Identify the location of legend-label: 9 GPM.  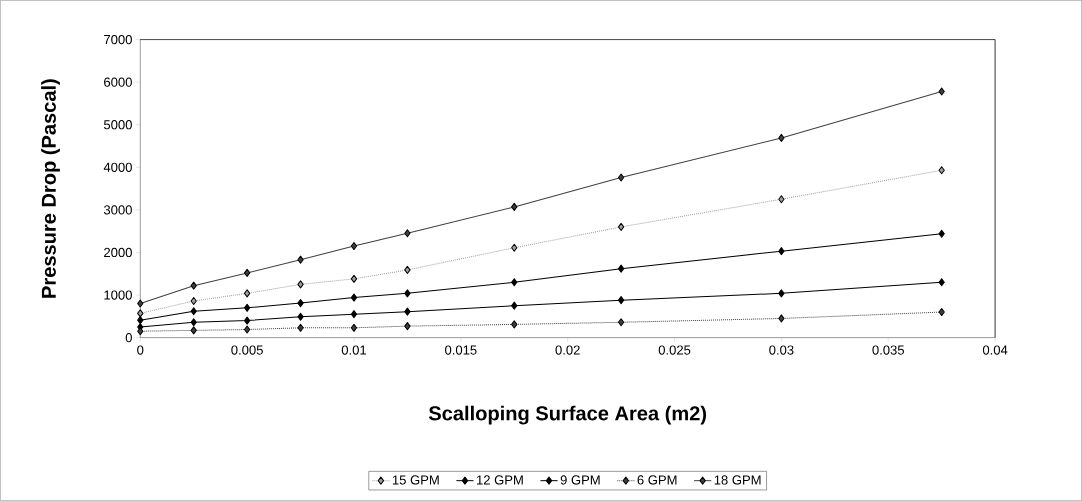
(580, 480).